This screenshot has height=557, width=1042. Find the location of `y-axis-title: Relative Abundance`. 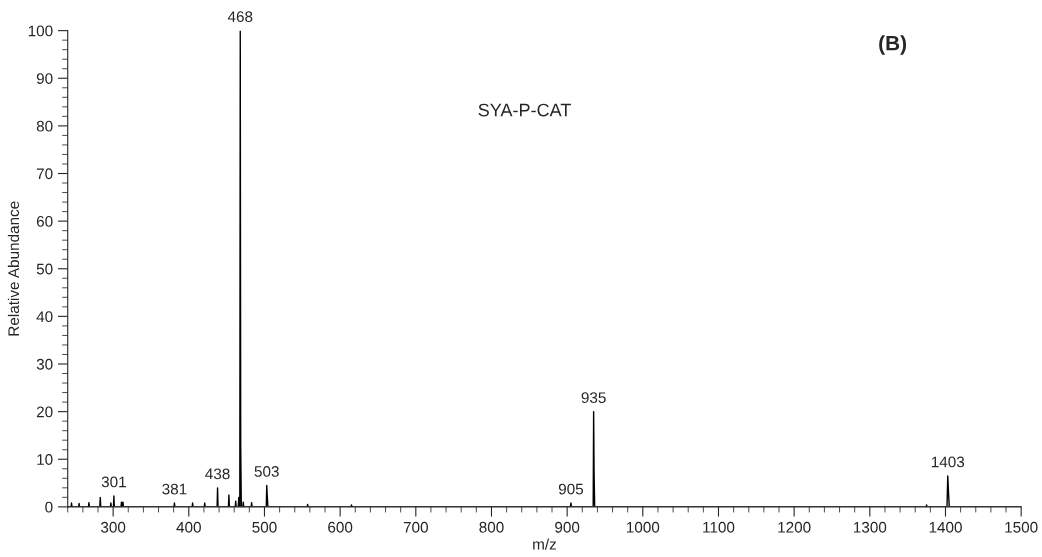

y-axis-title: Relative Abundance is located at coordinates (13, 268).